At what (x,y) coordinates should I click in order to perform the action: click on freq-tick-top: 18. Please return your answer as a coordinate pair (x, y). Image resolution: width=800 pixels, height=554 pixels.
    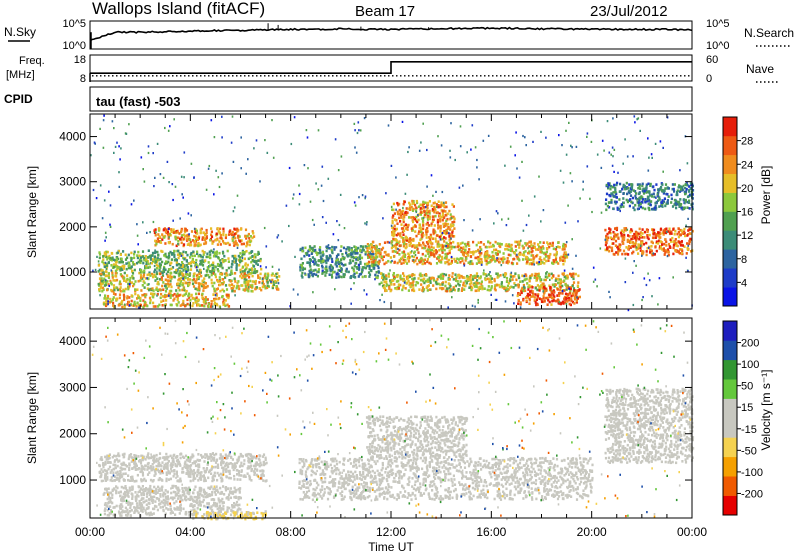
    Looking at the image, I should click on (80, 60).